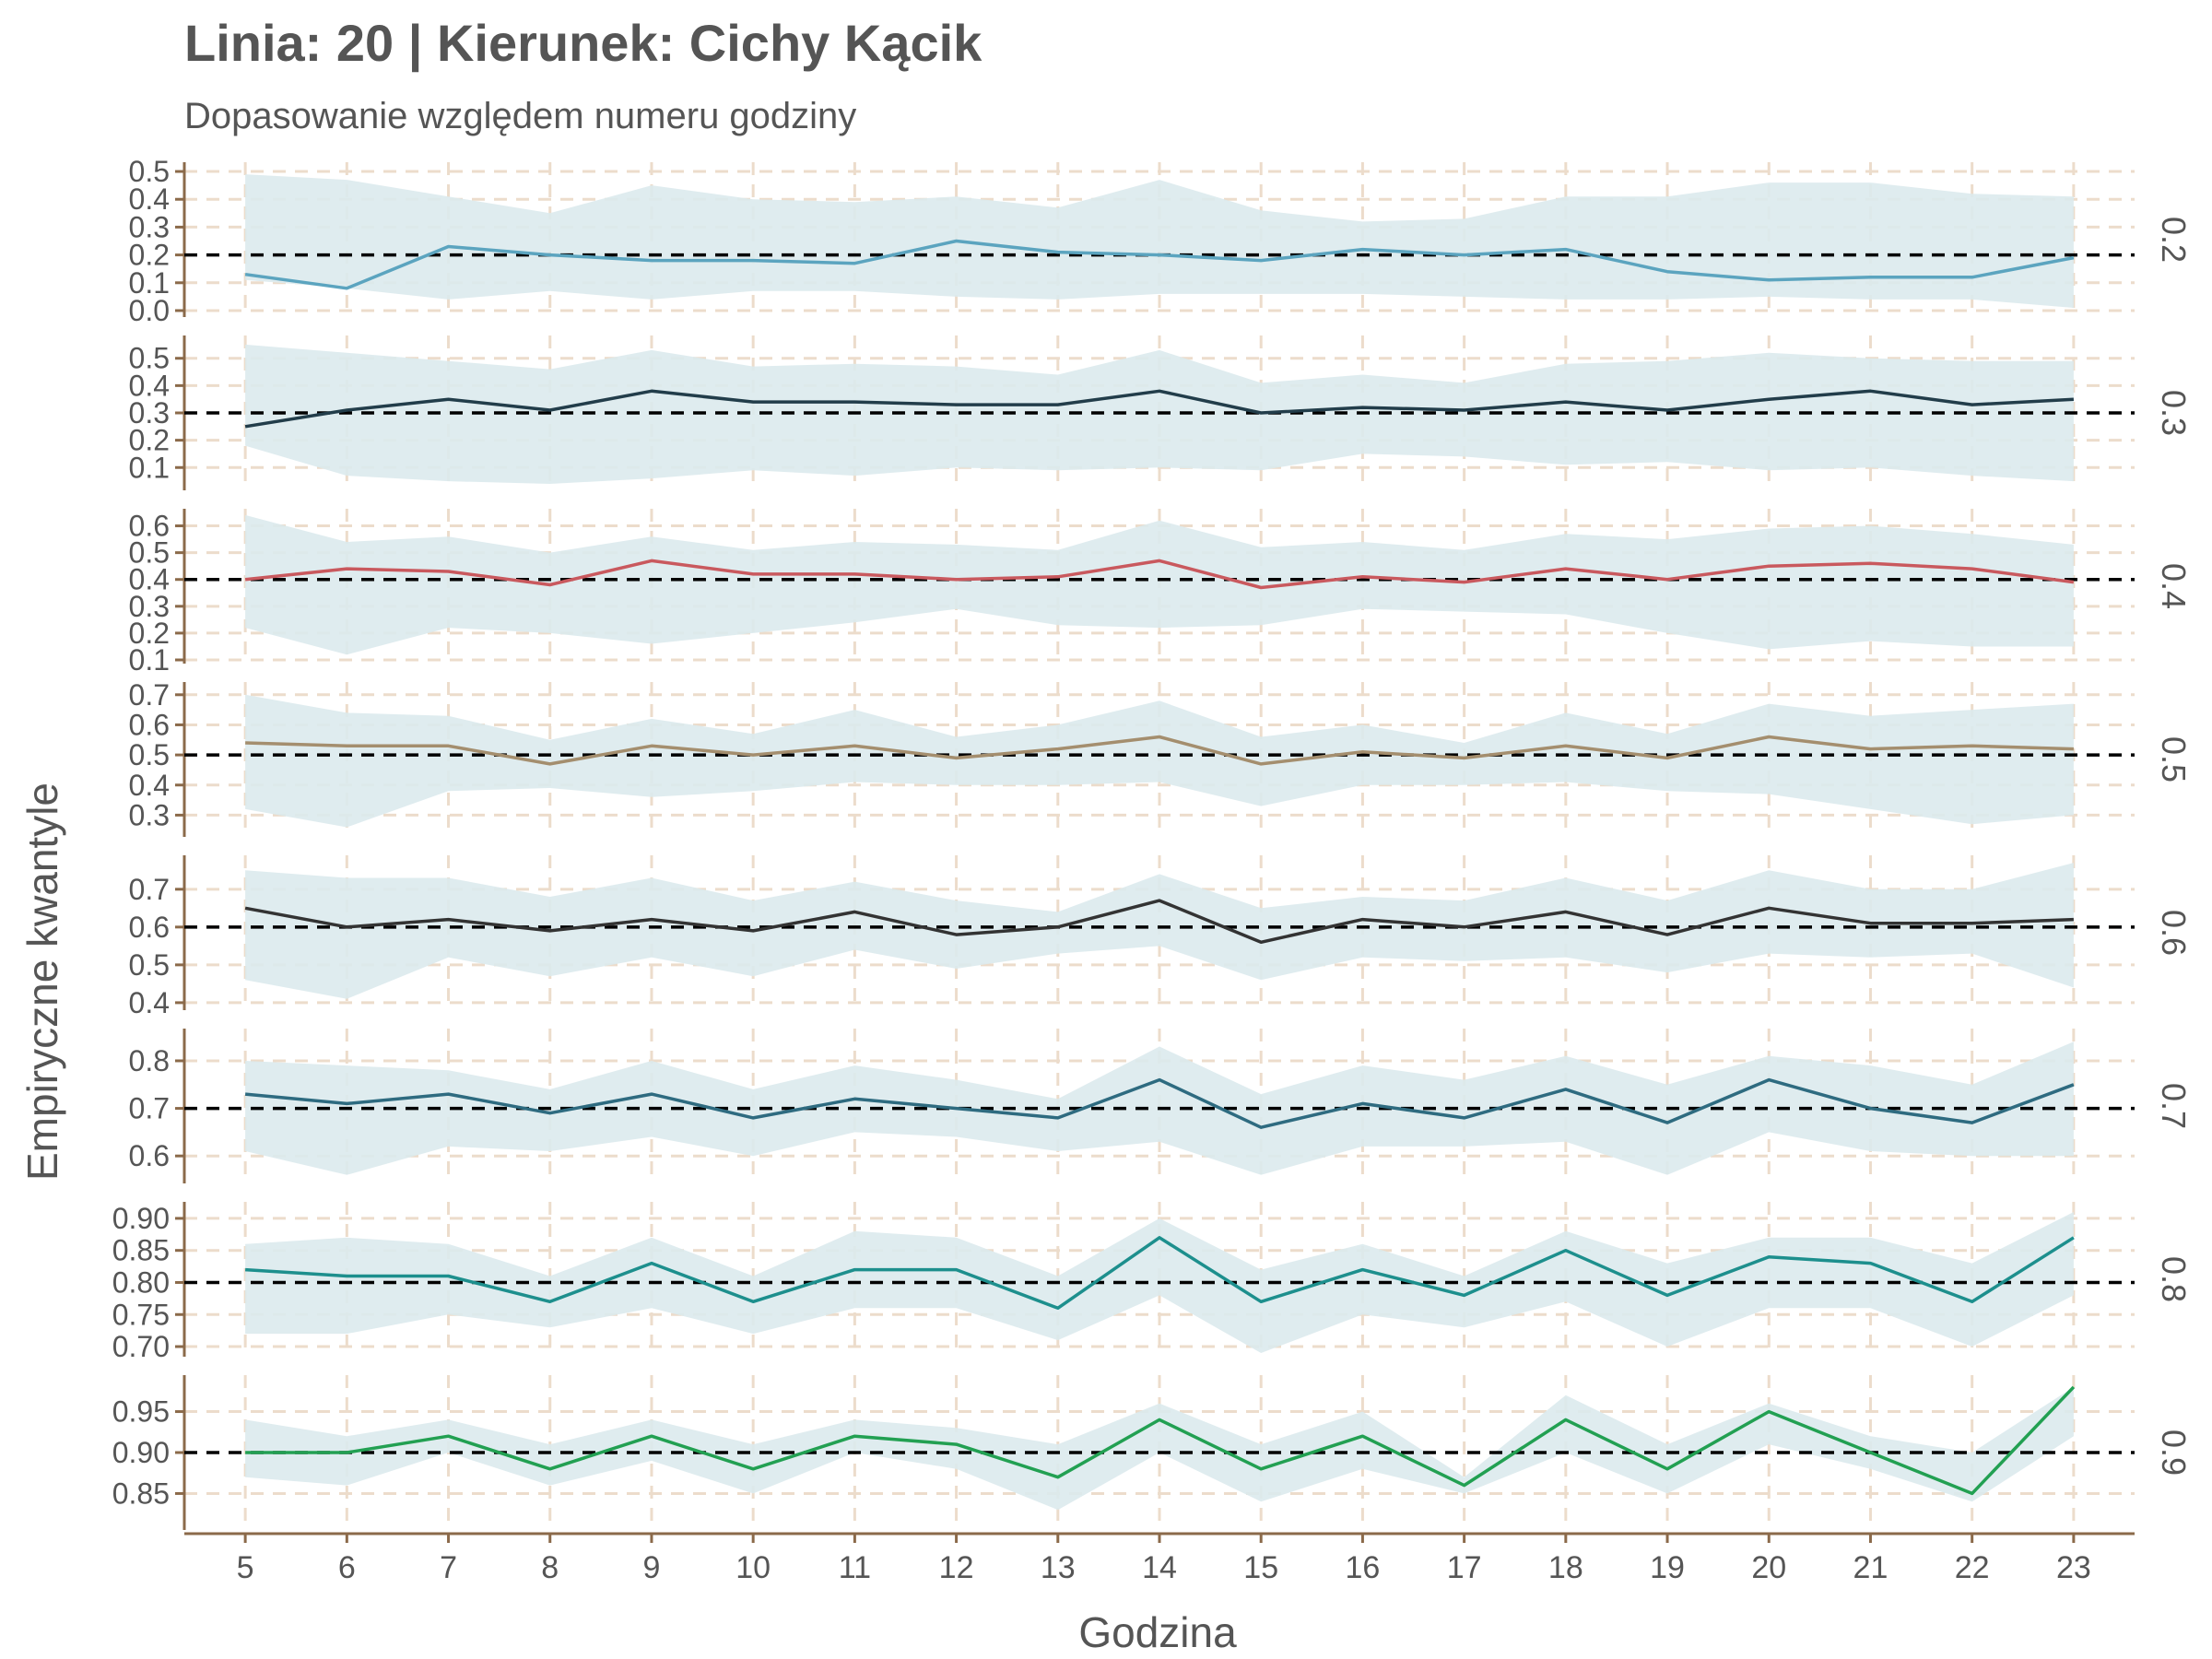  I want to click on chart-subtitle: Dopasowanie względem numeru godziny, so click(520, 116).